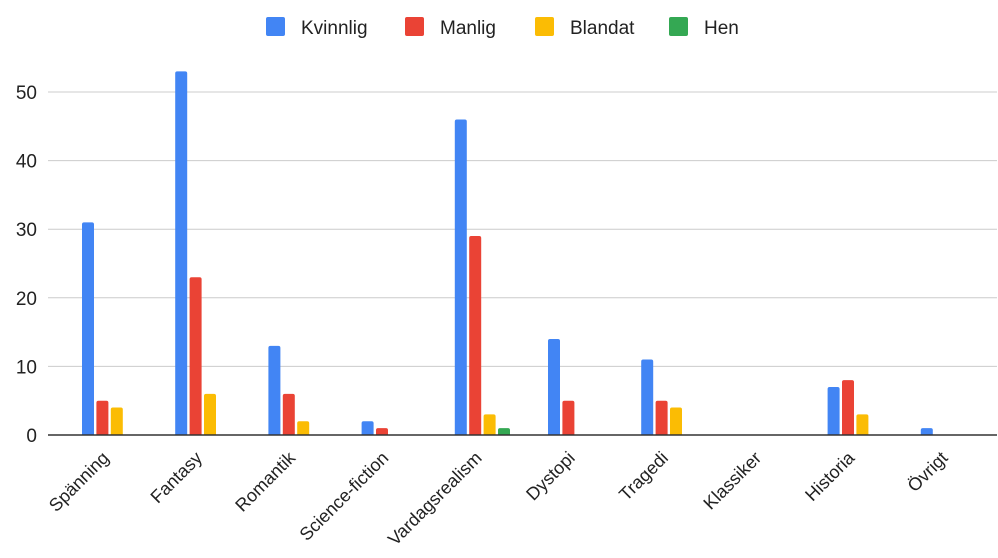 Image resolution: width=998 pixels, height=558 pixels. What do you see at coordinates (265, 481) in the screenshot?
I see `x-category-label: Romantik` at bounding box center [265, 481].